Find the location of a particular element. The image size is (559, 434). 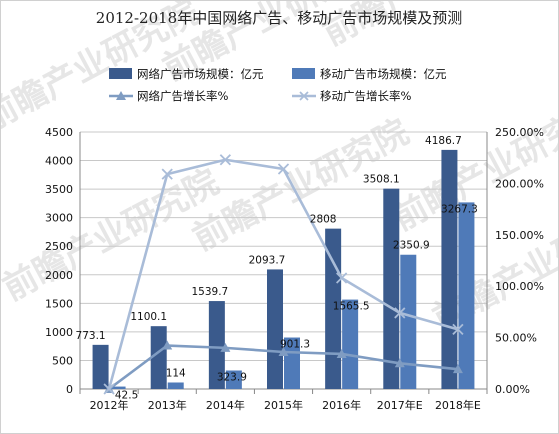

data-label: 1565.5 is located at coordinates (351, 307).